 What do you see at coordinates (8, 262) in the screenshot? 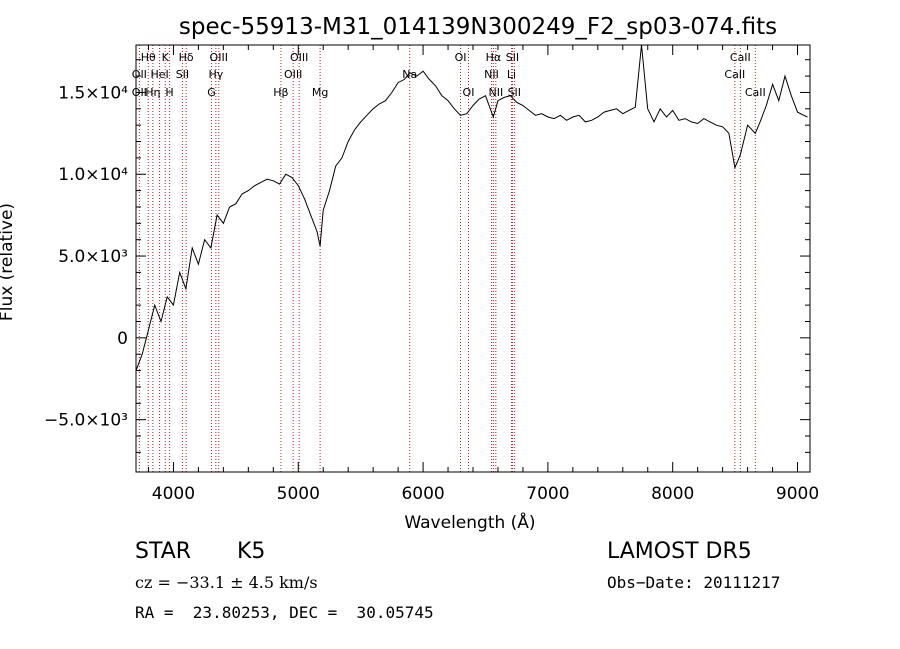
I see `y-axis-label: Flux (relative)` at bounding box center [8, 262].